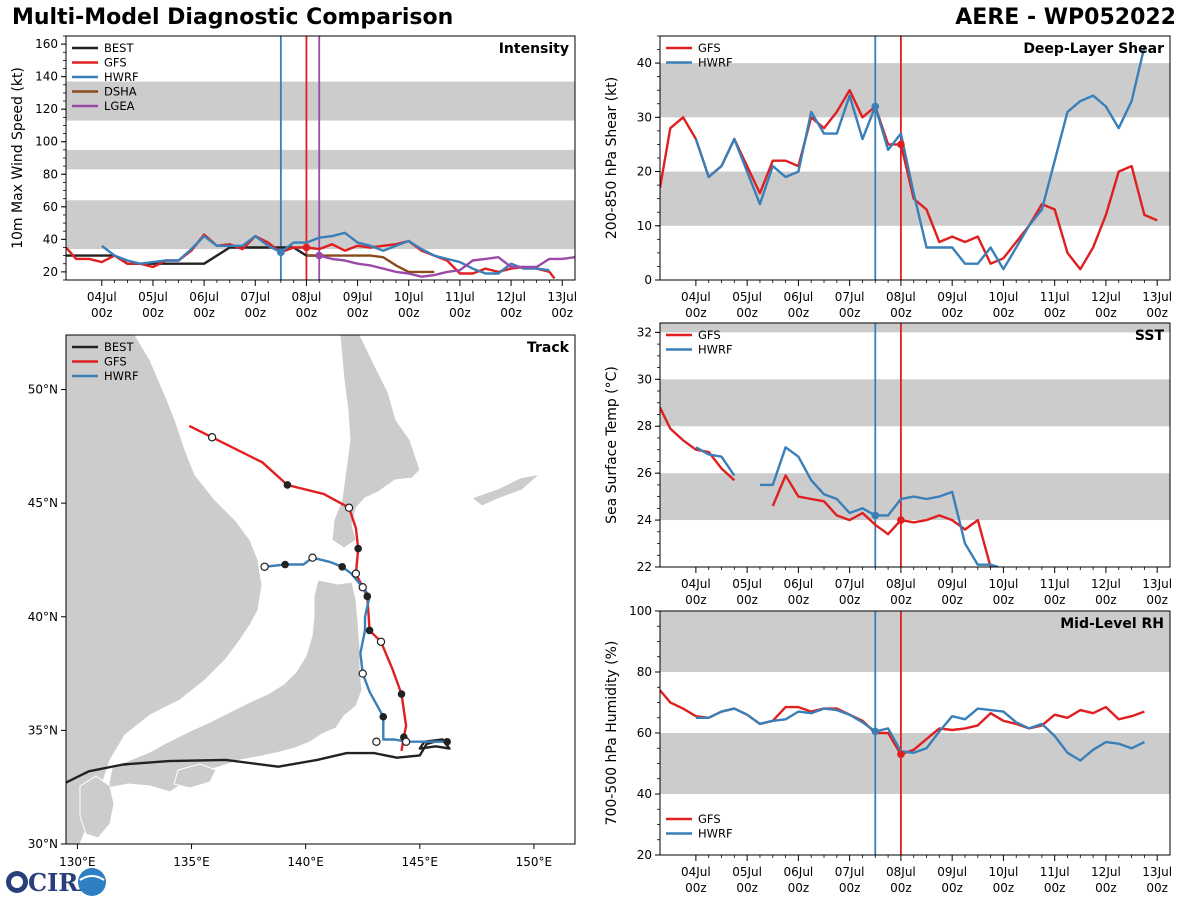  Describe the element at coordinates (612, 158) in the screenshot. I see `shear-ylabel: 200-850 hPa Shear (kt)` at that location.